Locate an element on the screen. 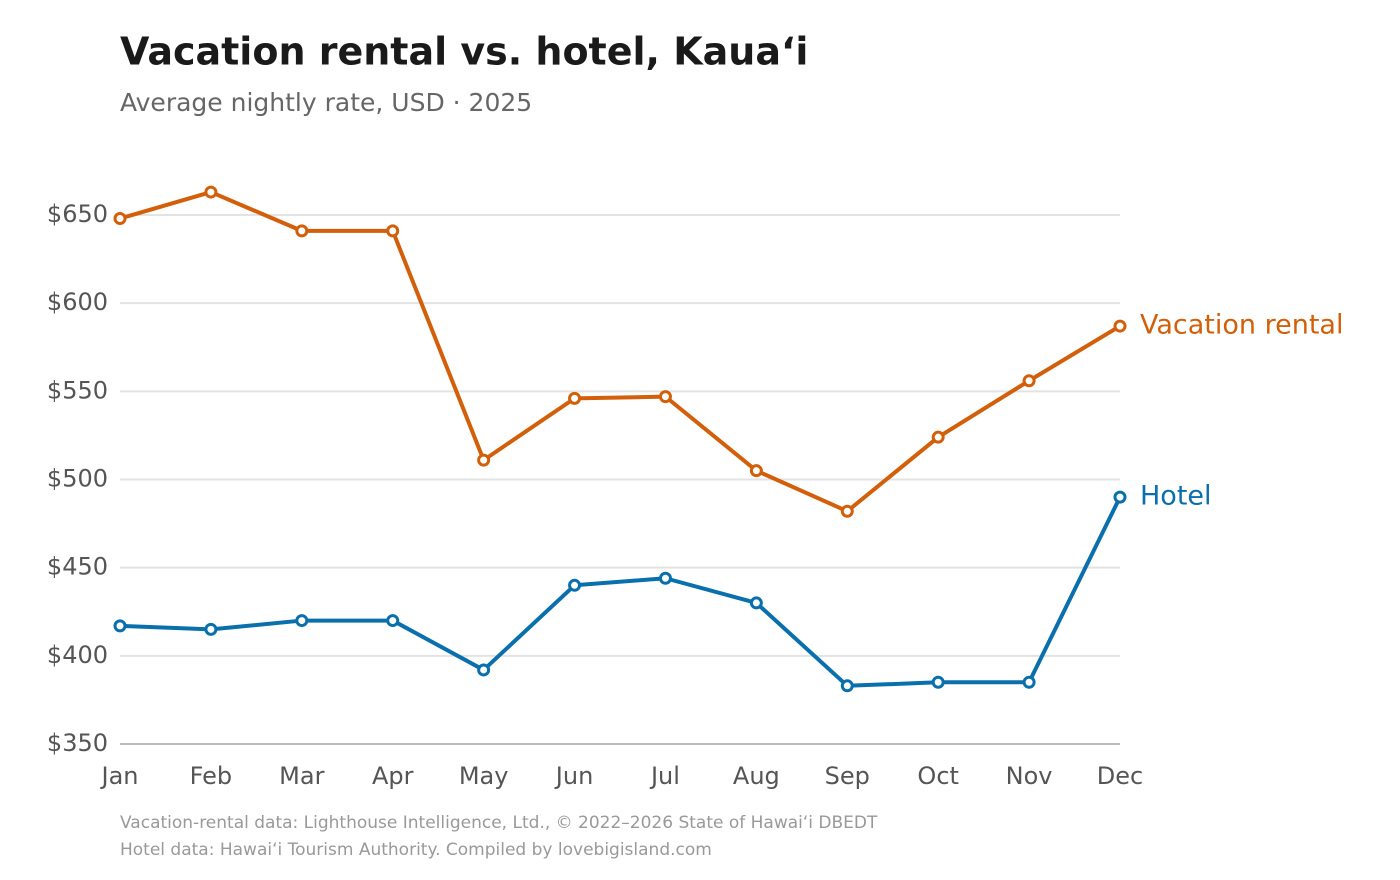 The image size is (1400, 880). x-tick-label: Sep is located at coordinates (847, 776).